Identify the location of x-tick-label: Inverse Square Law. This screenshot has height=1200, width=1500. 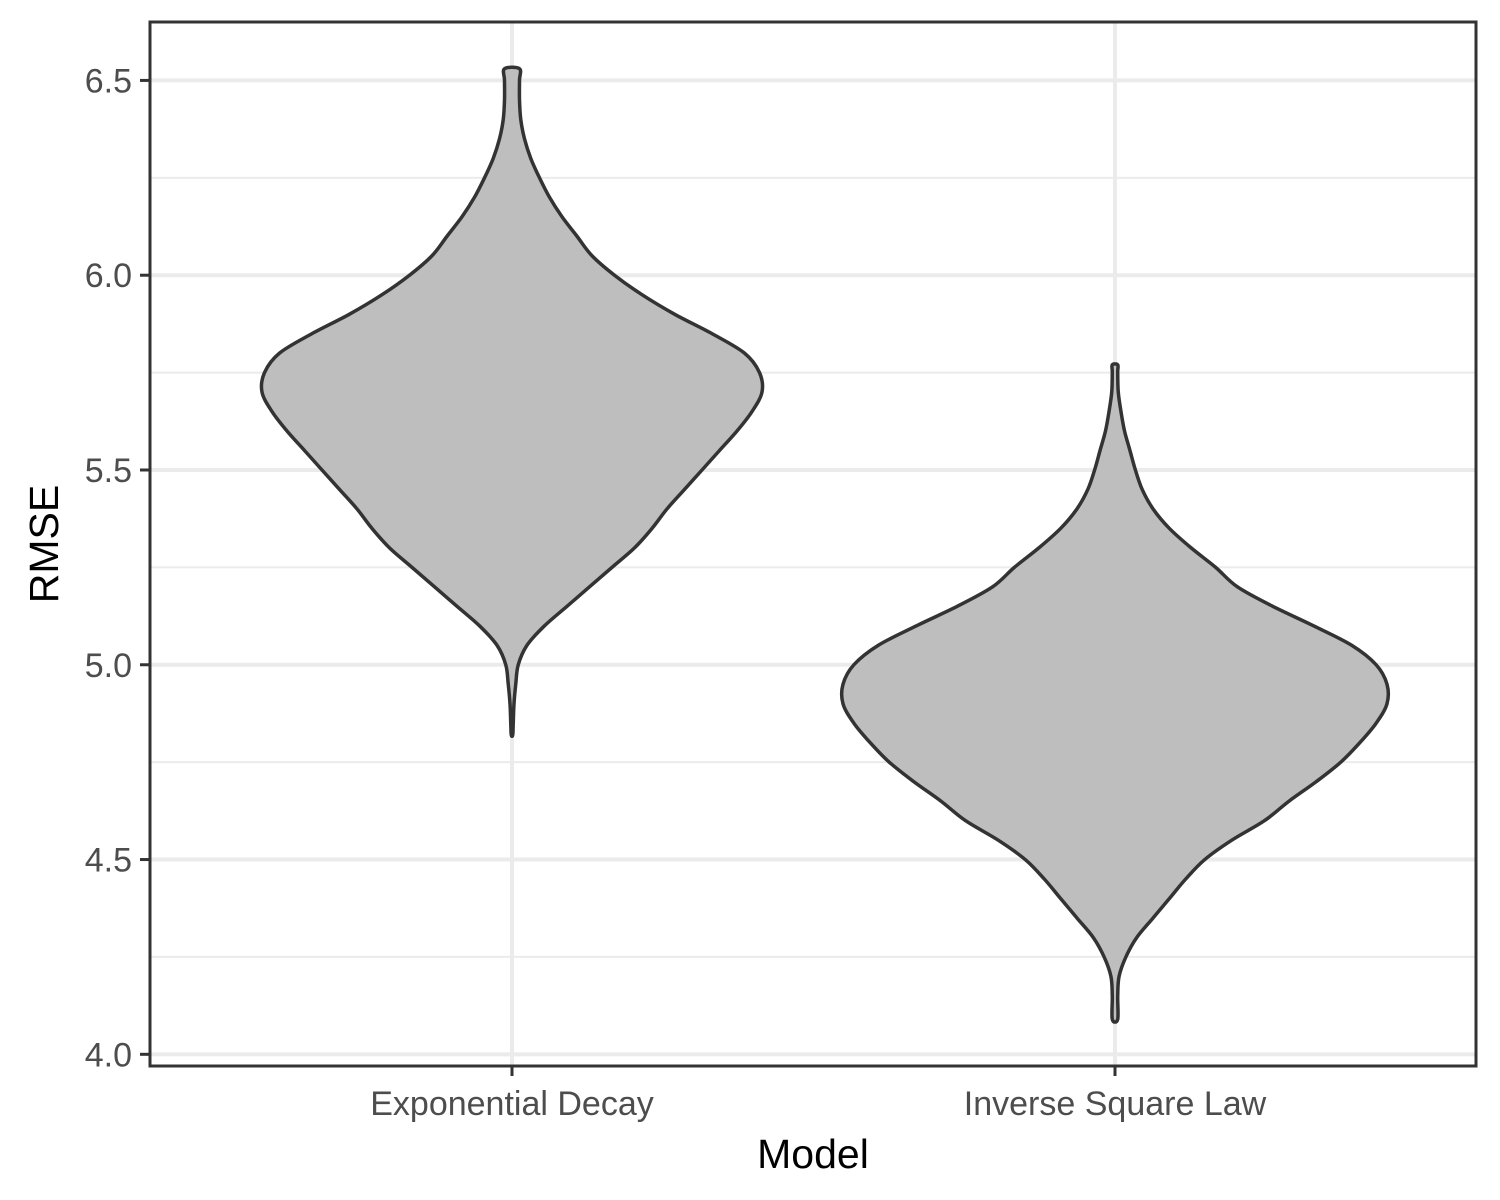
(1115, 1104).